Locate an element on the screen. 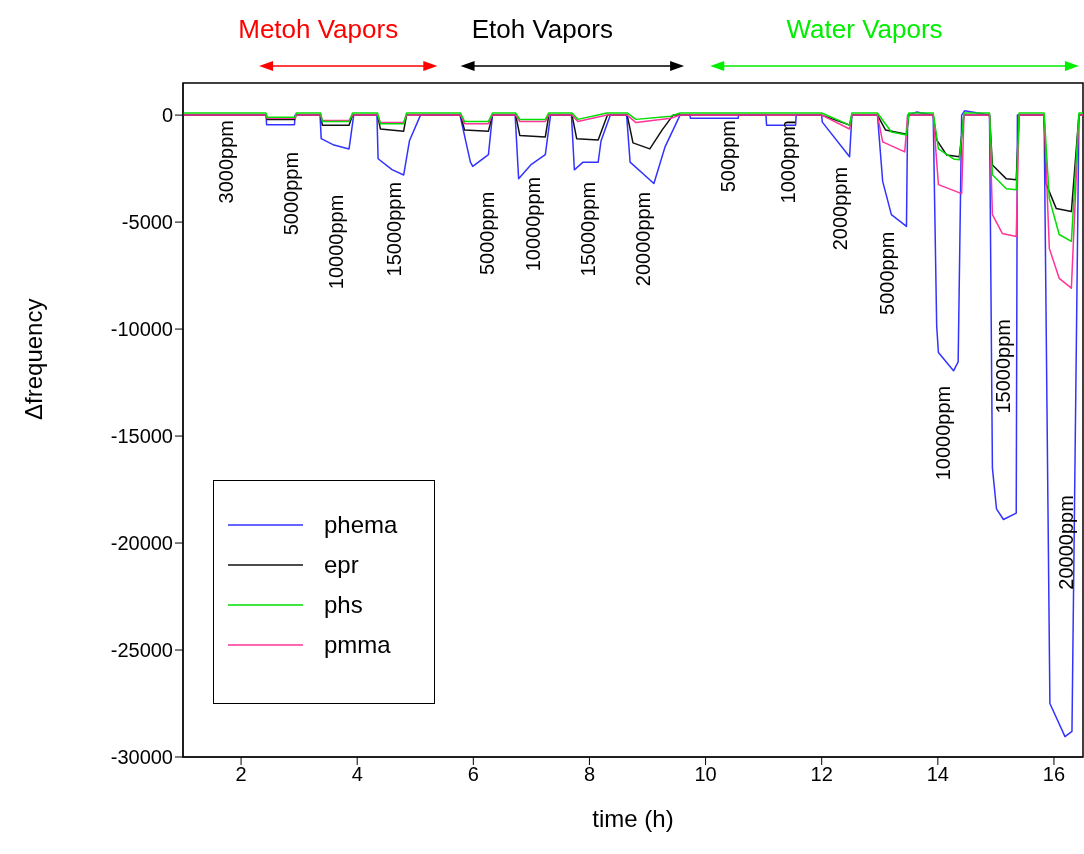 This screenshot has height=854, width=1084. x-tick-label: 4 is located at coordinates (357, 774).